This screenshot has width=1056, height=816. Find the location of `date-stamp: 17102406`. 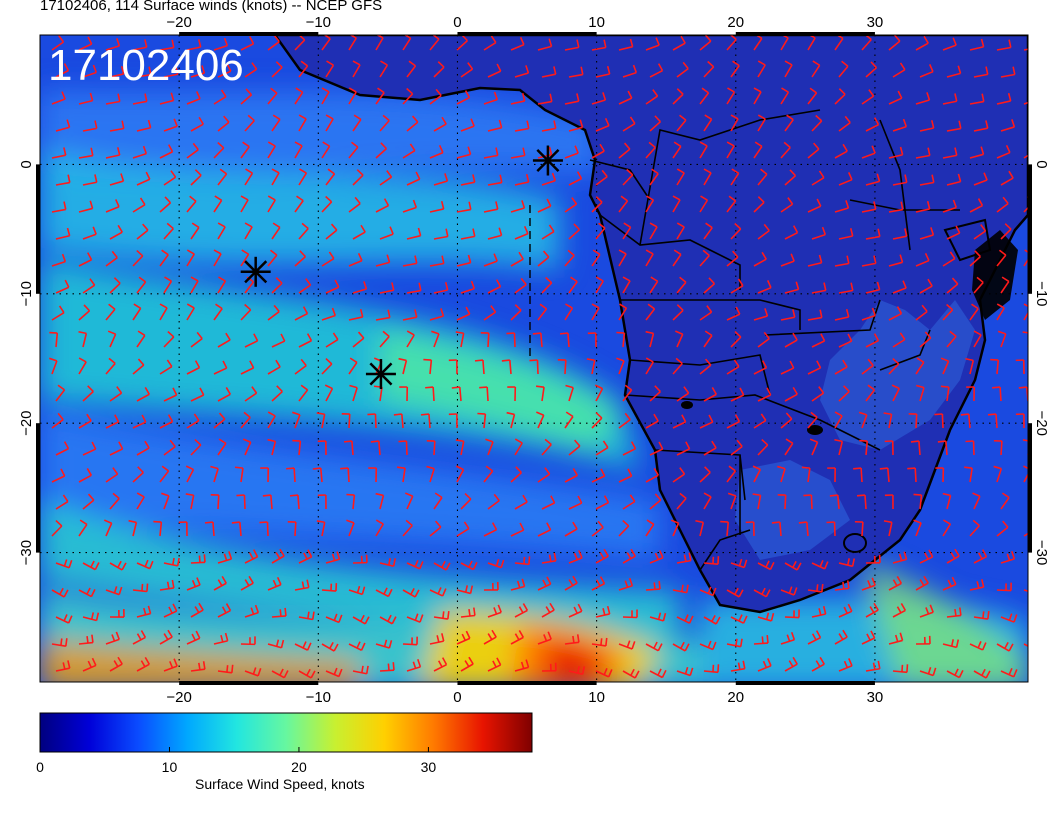

date-stamp: 17102406 is located at coordinates (146, 65).